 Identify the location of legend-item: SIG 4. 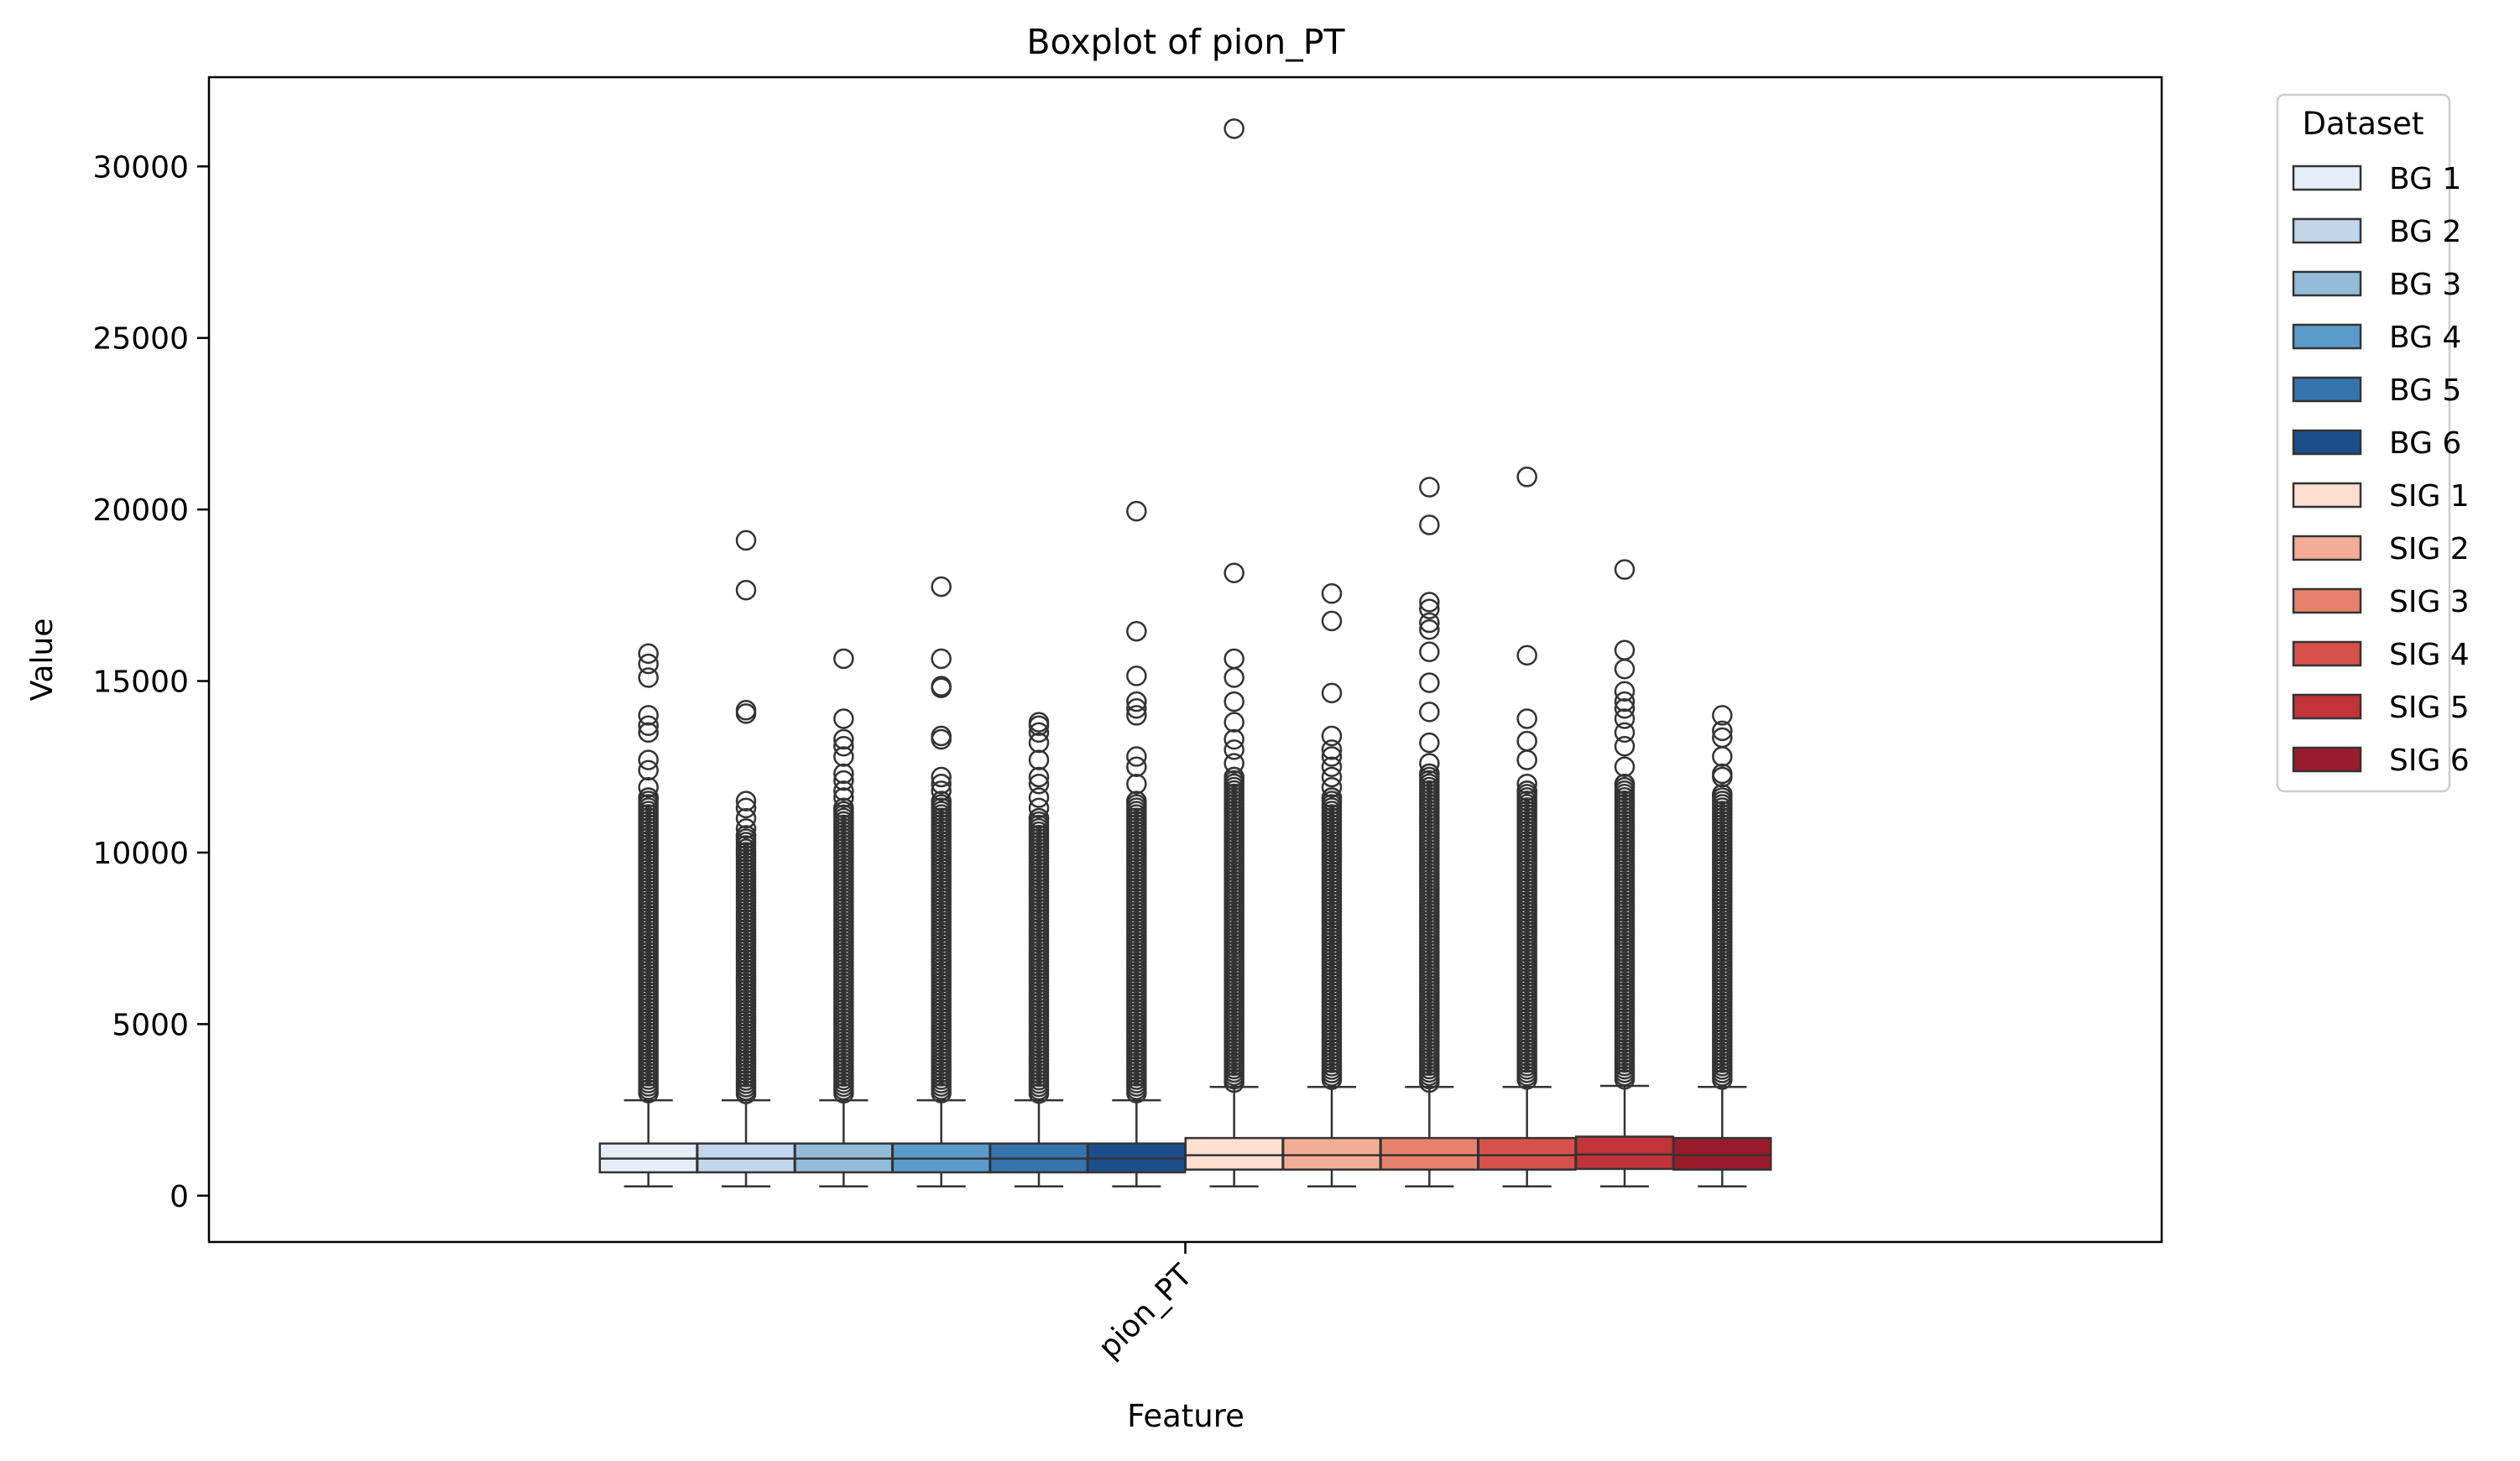
(2381, 655).